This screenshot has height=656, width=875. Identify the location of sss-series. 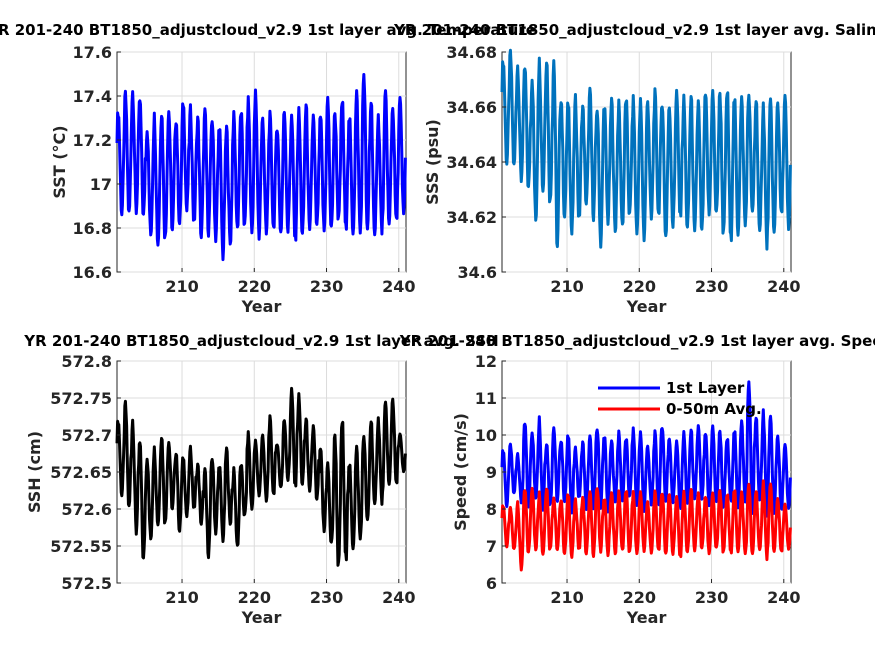
(646, 149).